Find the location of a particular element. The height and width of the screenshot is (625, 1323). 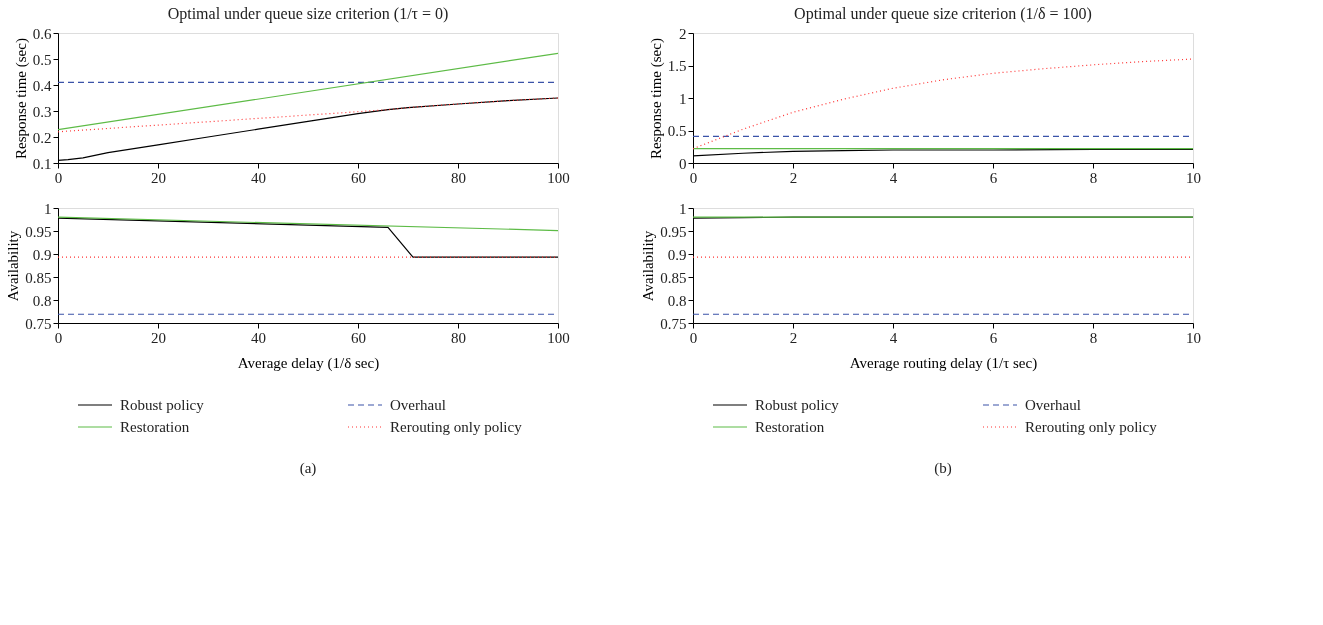

y-tick-label: 0.3 is located at coordinates (42, 111).